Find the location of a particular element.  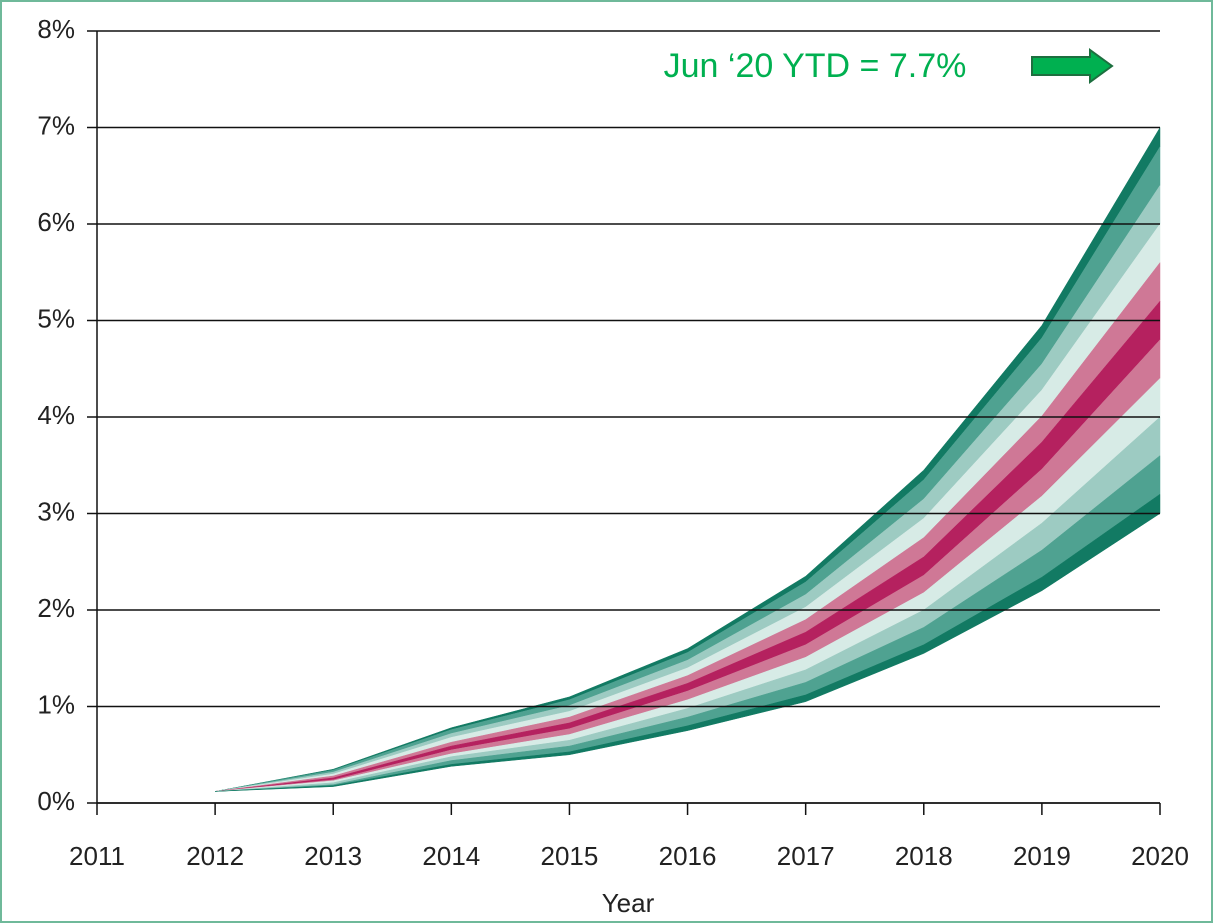

x-tick-label: 2019 is located at coordinates (1042, 856).